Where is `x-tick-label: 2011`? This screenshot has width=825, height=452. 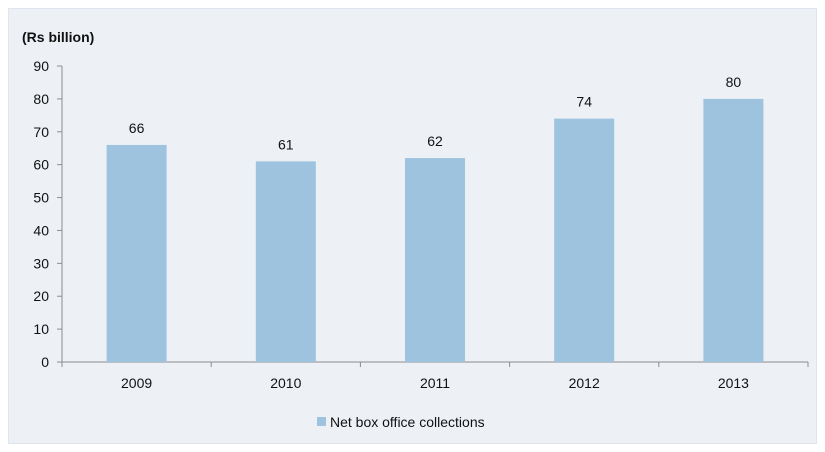
x-tick-label: 2011 is located at coordinates (435, 383).